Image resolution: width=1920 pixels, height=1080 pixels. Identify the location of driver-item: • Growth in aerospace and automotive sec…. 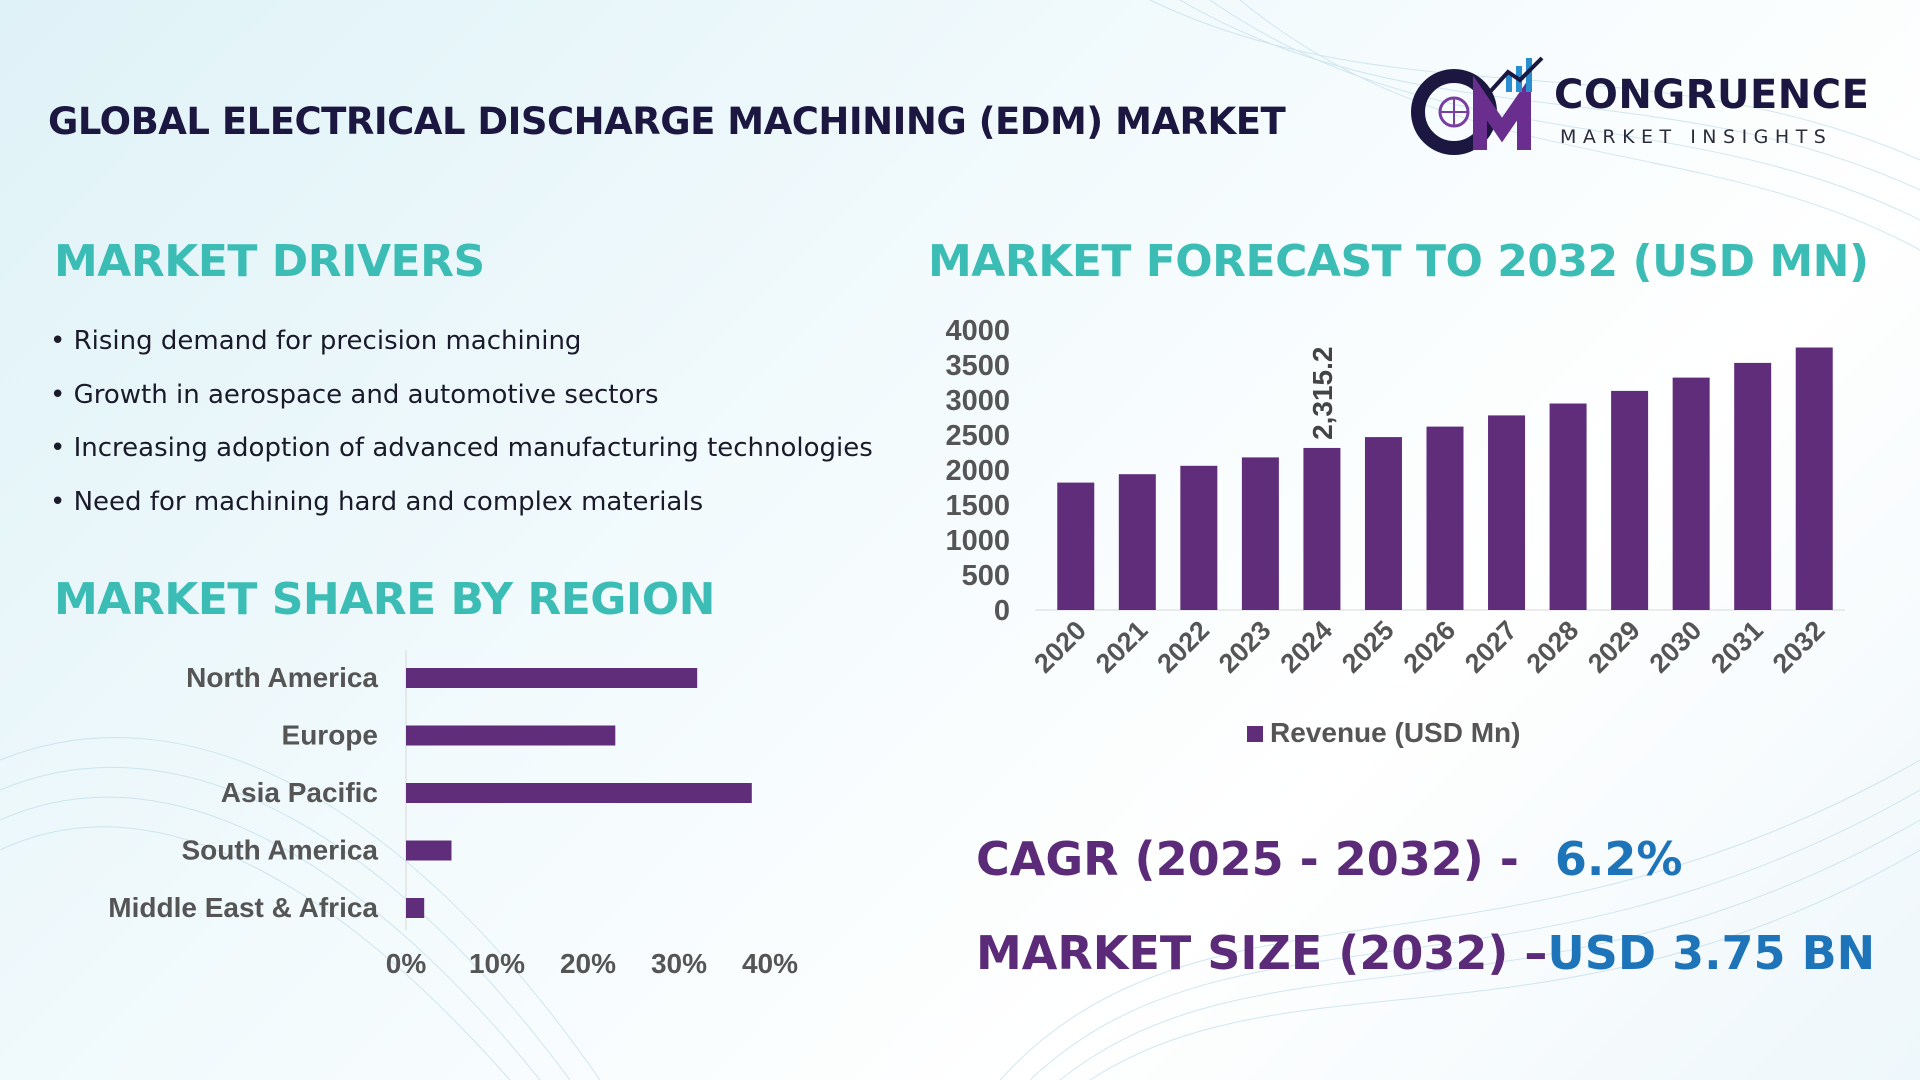
(354, 394).